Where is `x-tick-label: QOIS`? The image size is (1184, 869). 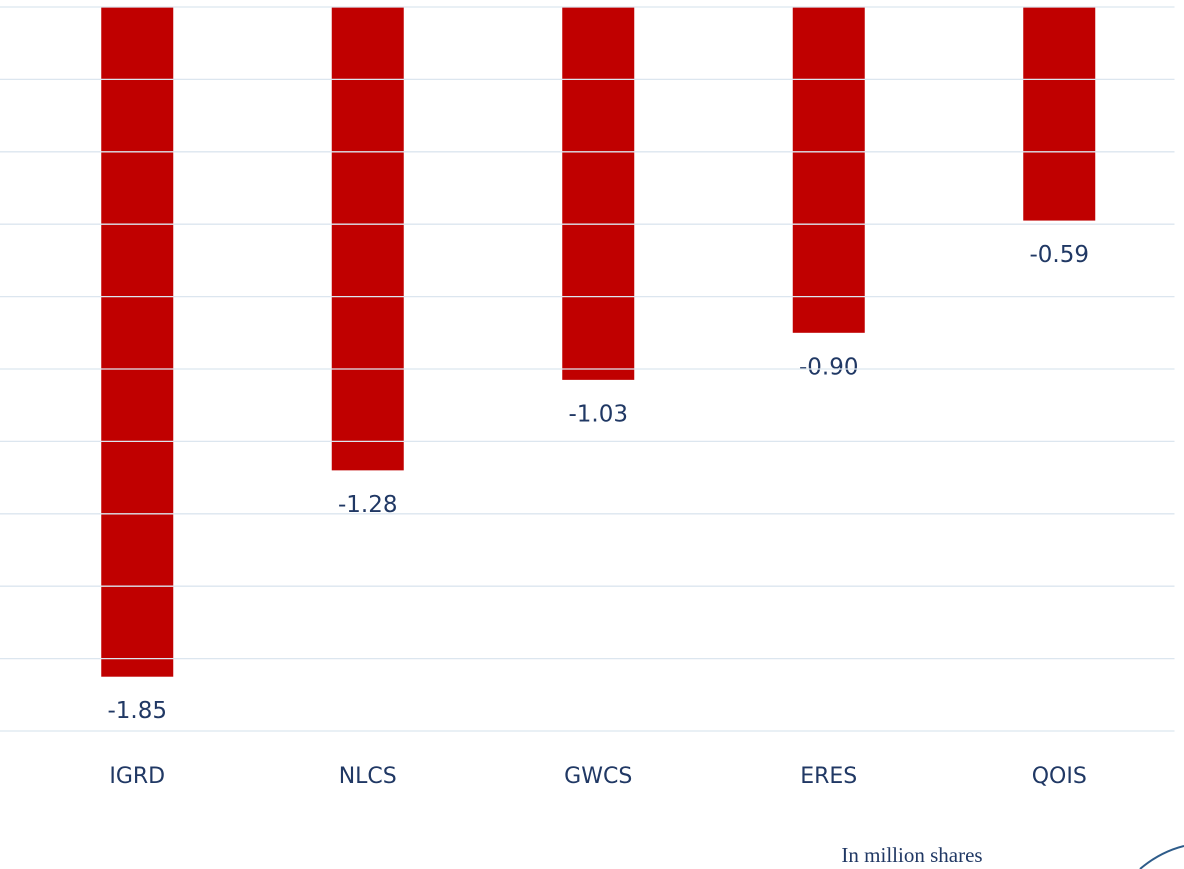
x-tick-label: QOIS is located at coordinates (1059, 776).